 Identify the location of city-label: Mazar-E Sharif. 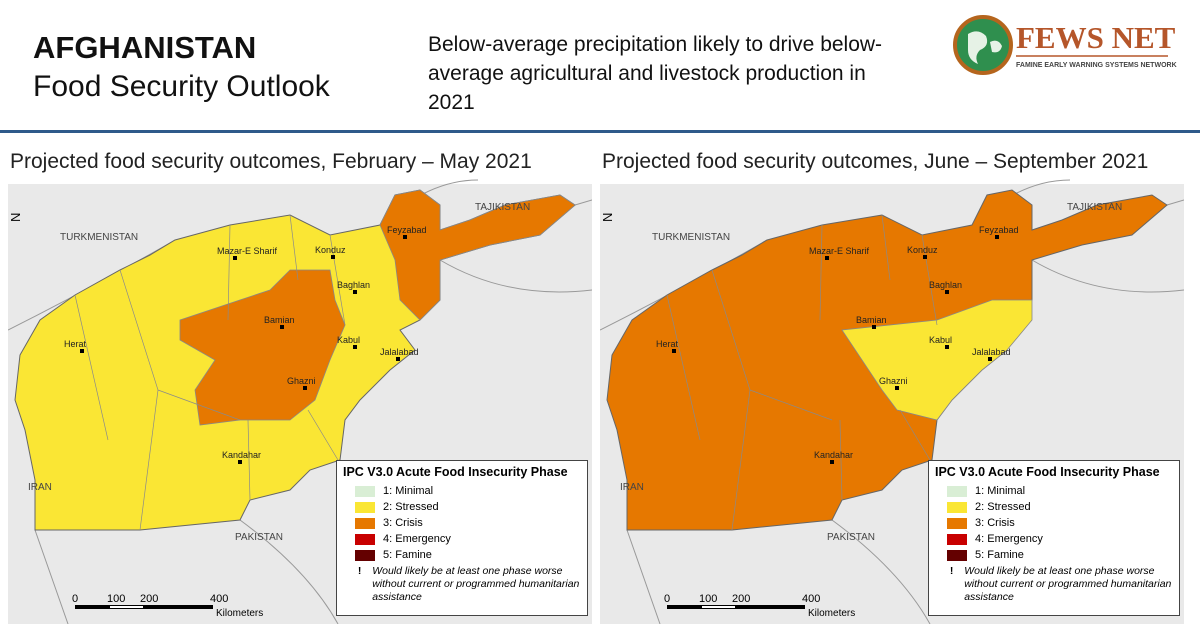
(839, 251).